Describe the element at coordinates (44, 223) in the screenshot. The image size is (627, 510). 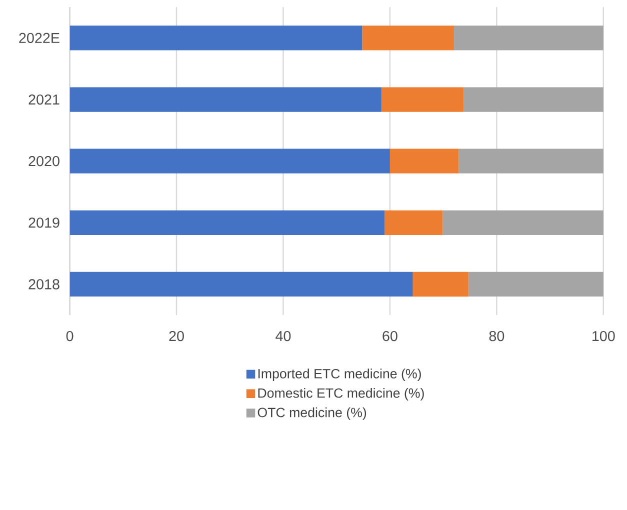
I see `y-tick-label: 2019` at that location.